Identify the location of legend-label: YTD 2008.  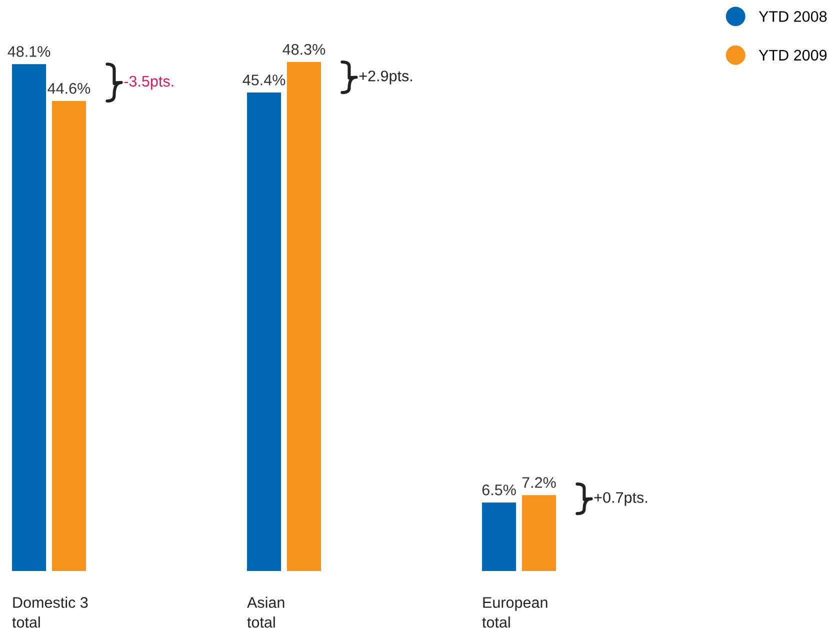
(792, 16).